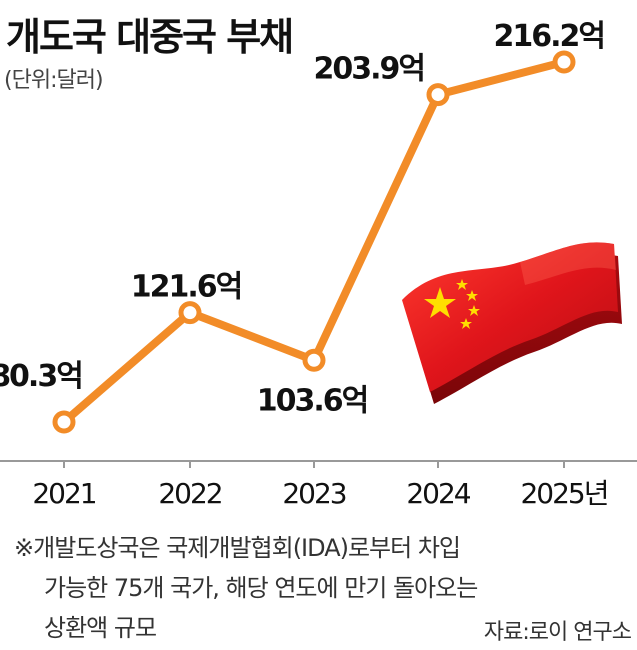  I want to click on flag-star-large, so click(440, 302).